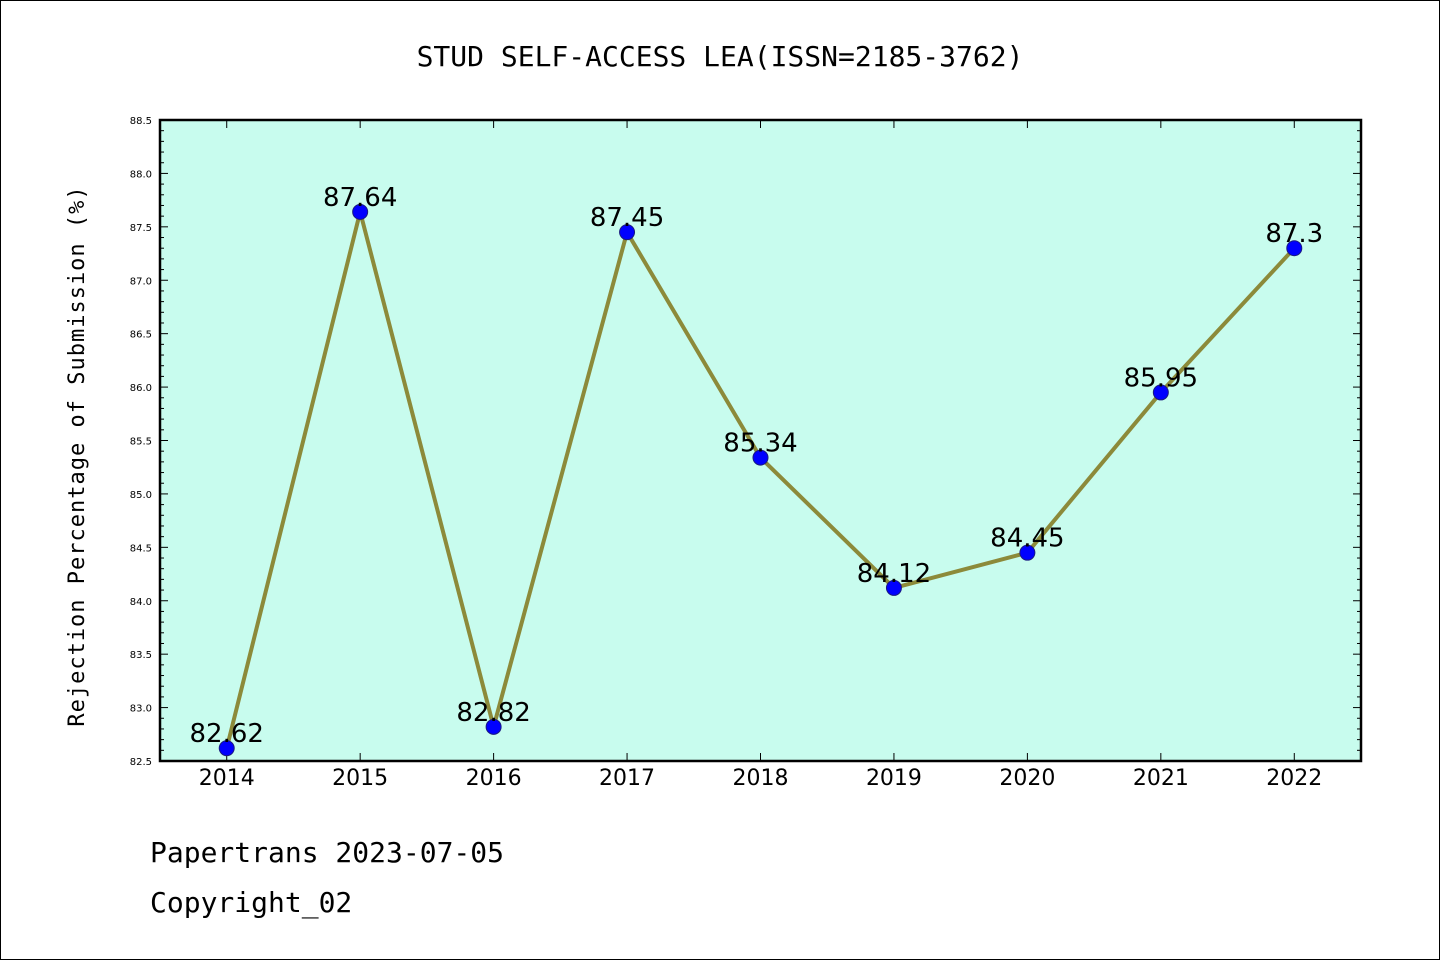 The width and height of the screenshot is (1440, 960). I want to click on y-tick-label: 83.5, so click(141, 655).